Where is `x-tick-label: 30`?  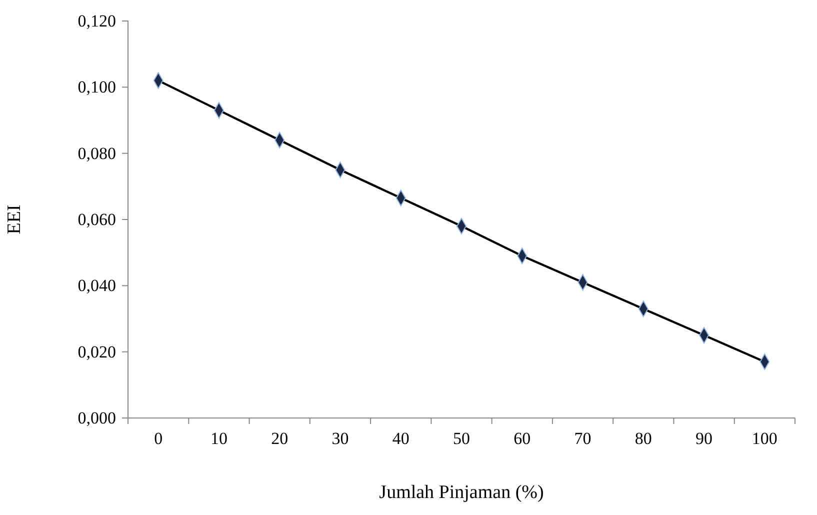 x-tick-label: 30 is located at coordinates (340, 438).